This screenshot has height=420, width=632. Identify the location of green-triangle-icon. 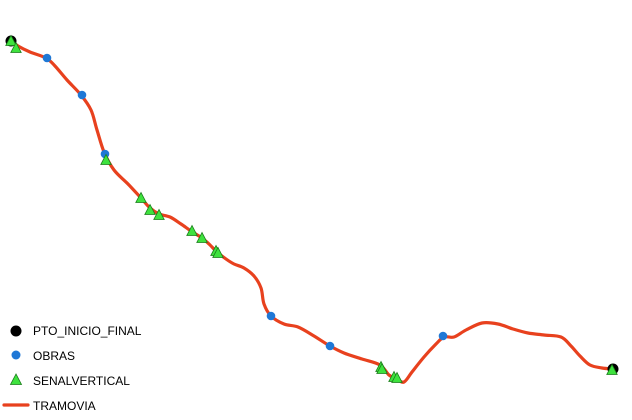
(16, 379).